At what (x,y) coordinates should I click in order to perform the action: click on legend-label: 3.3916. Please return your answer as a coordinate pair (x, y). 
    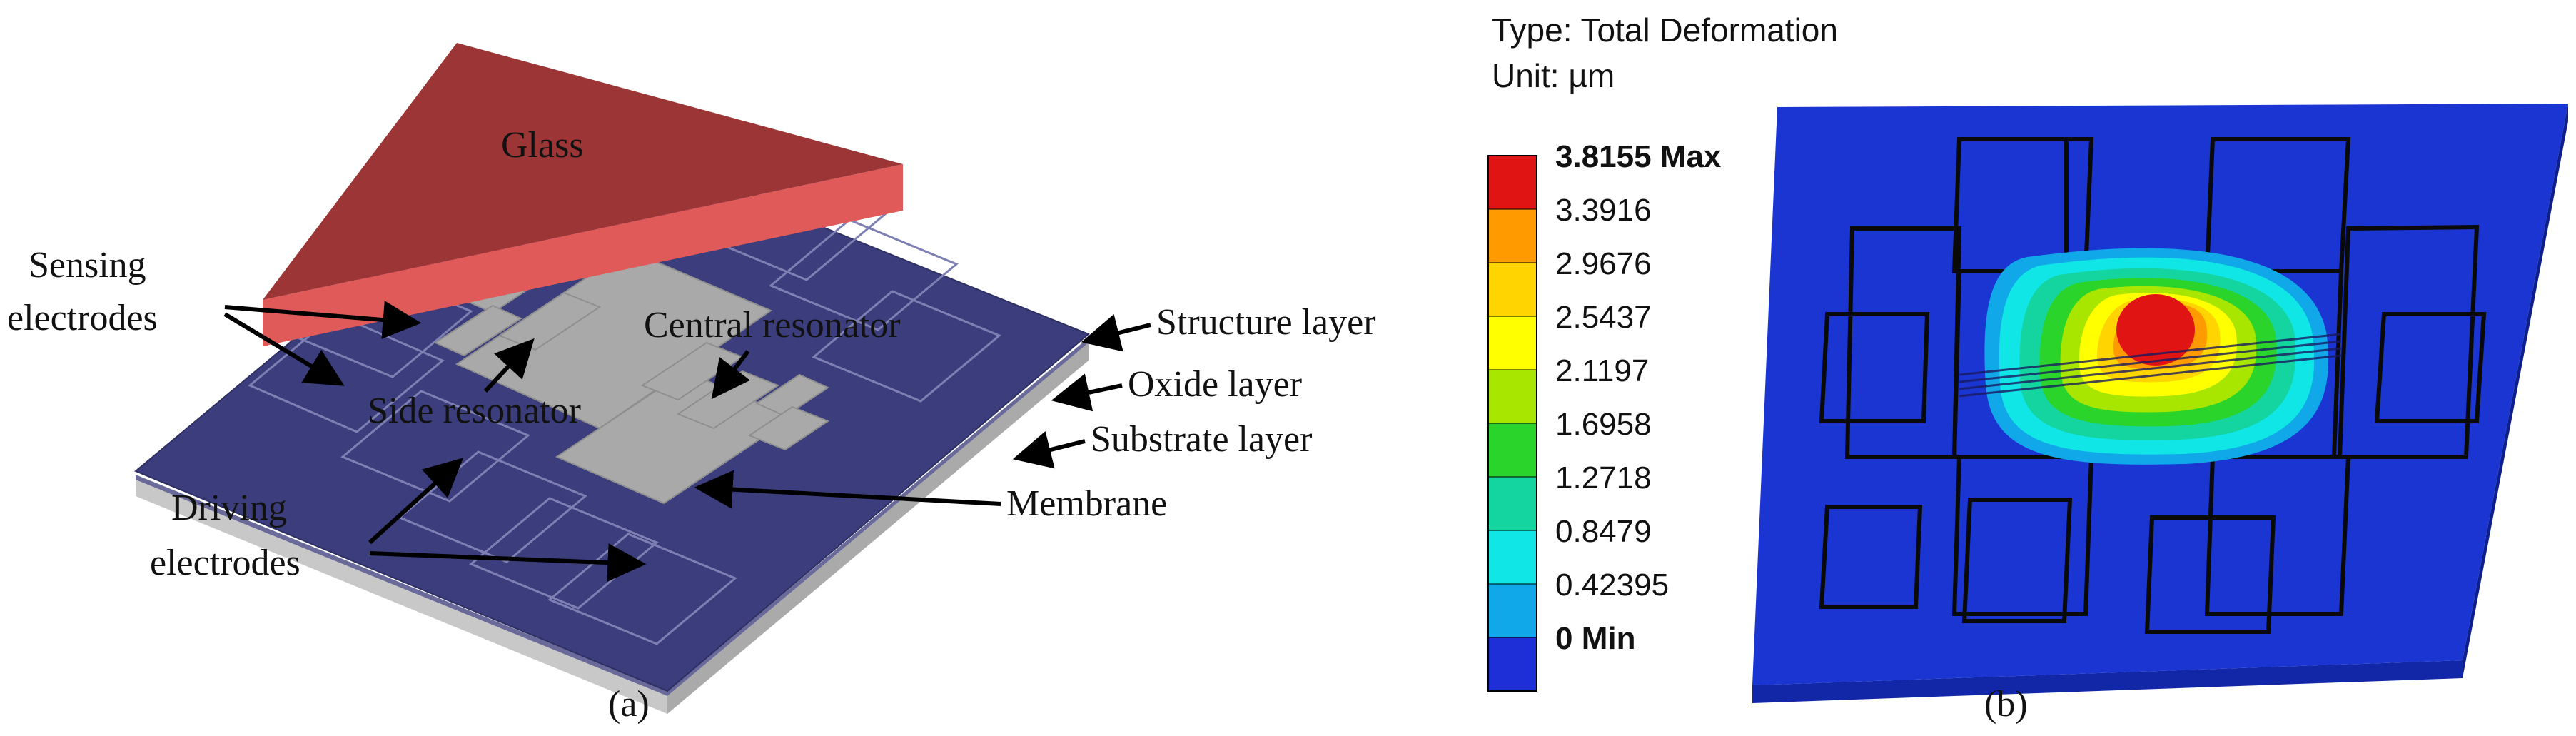
    Looking at the image, I should click on (1603, 210).